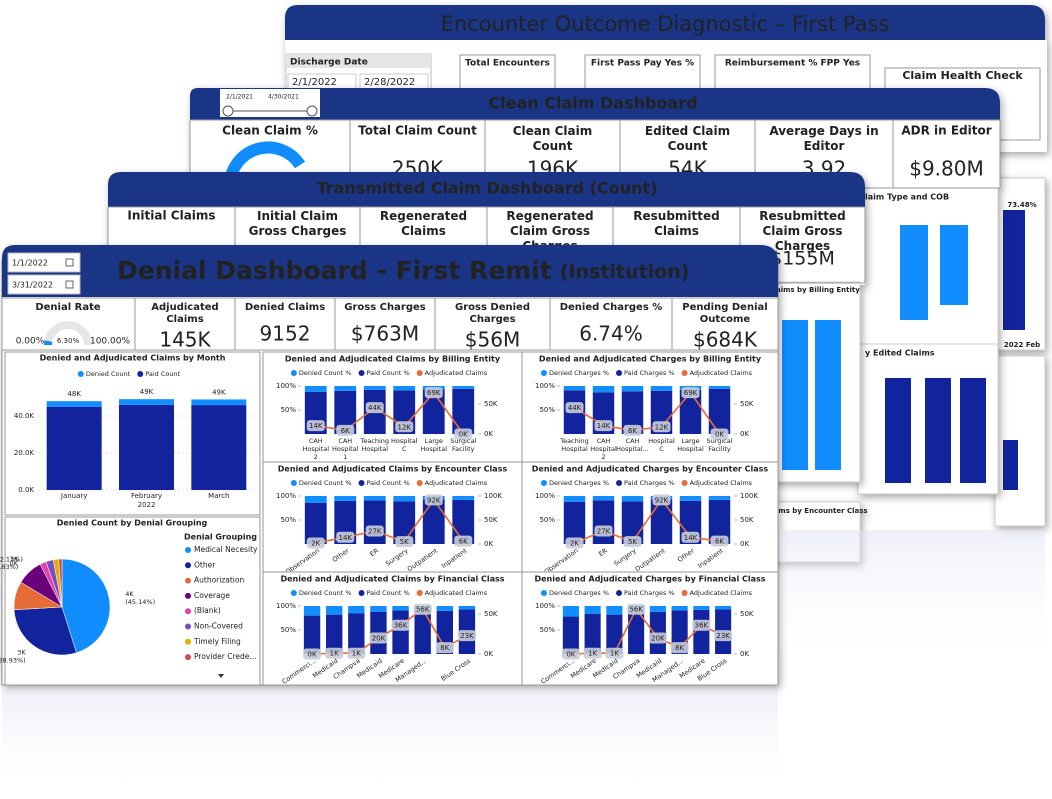 The image size is (1052, 799). I want to click on gauge-track, so click(68, 333).